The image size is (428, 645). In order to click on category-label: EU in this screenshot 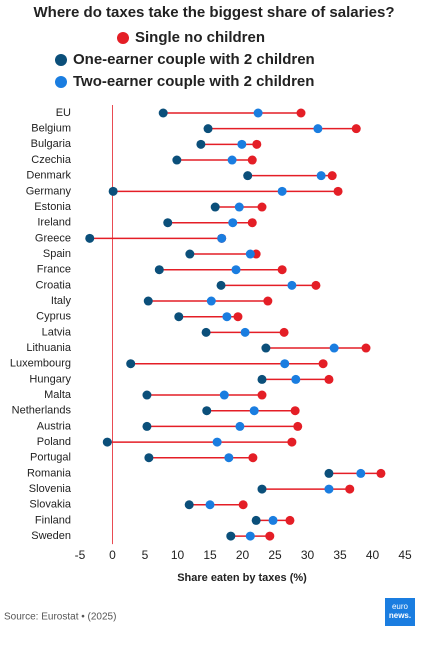, I will do `click(63, 113)`.